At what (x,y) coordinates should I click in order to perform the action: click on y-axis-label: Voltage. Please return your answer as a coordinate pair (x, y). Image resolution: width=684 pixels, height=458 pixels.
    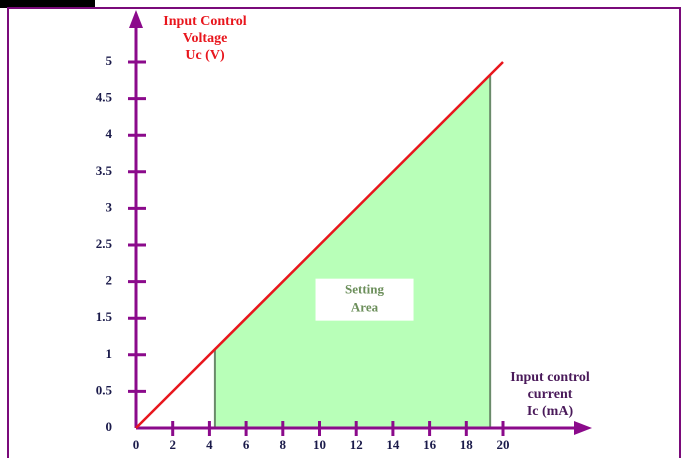
    Looking at the image, I should click on (205, 38).